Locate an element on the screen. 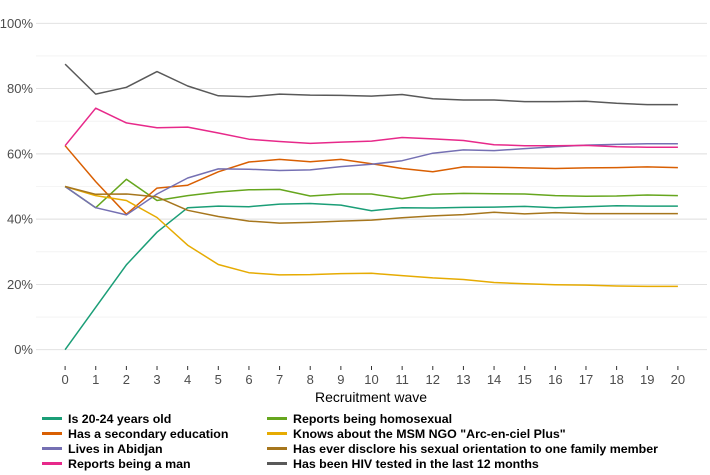 The height and width of the screenshot is (475, 710). legend-label: Reports being a man is located at coordinates (129, 463).